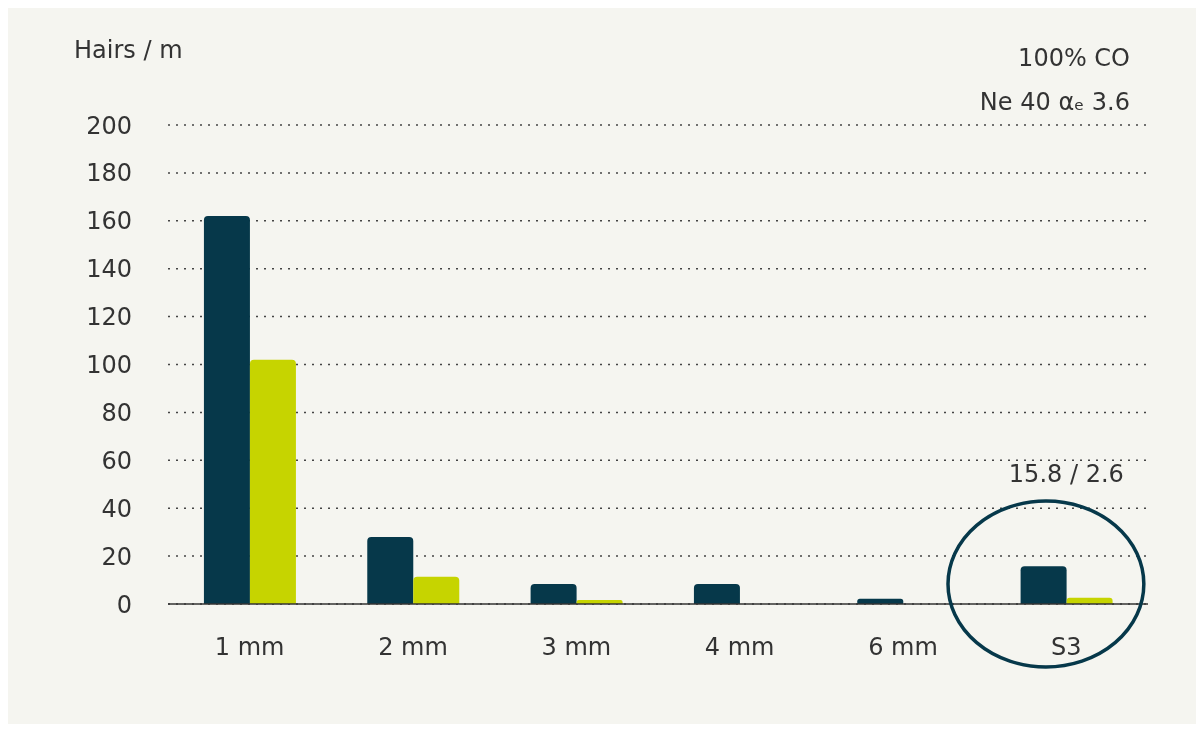 This screenshot has width=1204, height=732. I want to click on y-tick-label: 80, so click(116, 412).